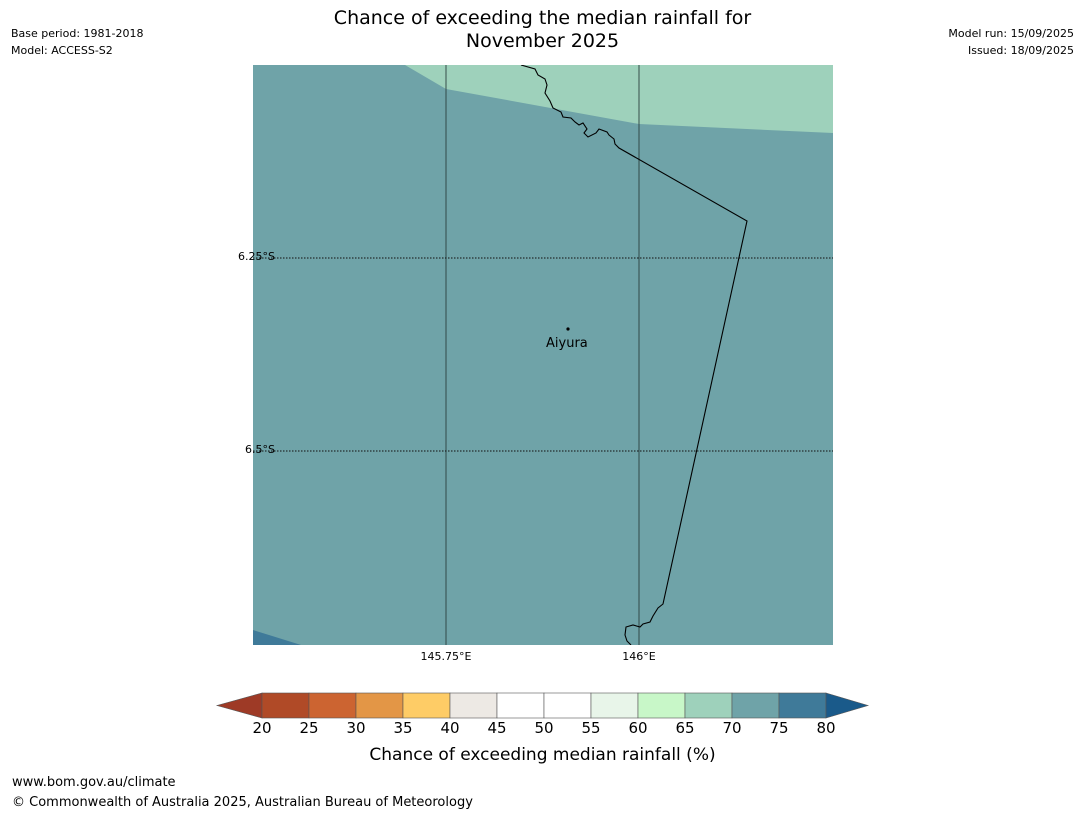 Image resolution: width=1085 pixels, height=816 pixels. What do you see at coordinates (309, 728) in the screenshot?
I see `colorbar-tick-label: 25` at bounding box center [309, 728].